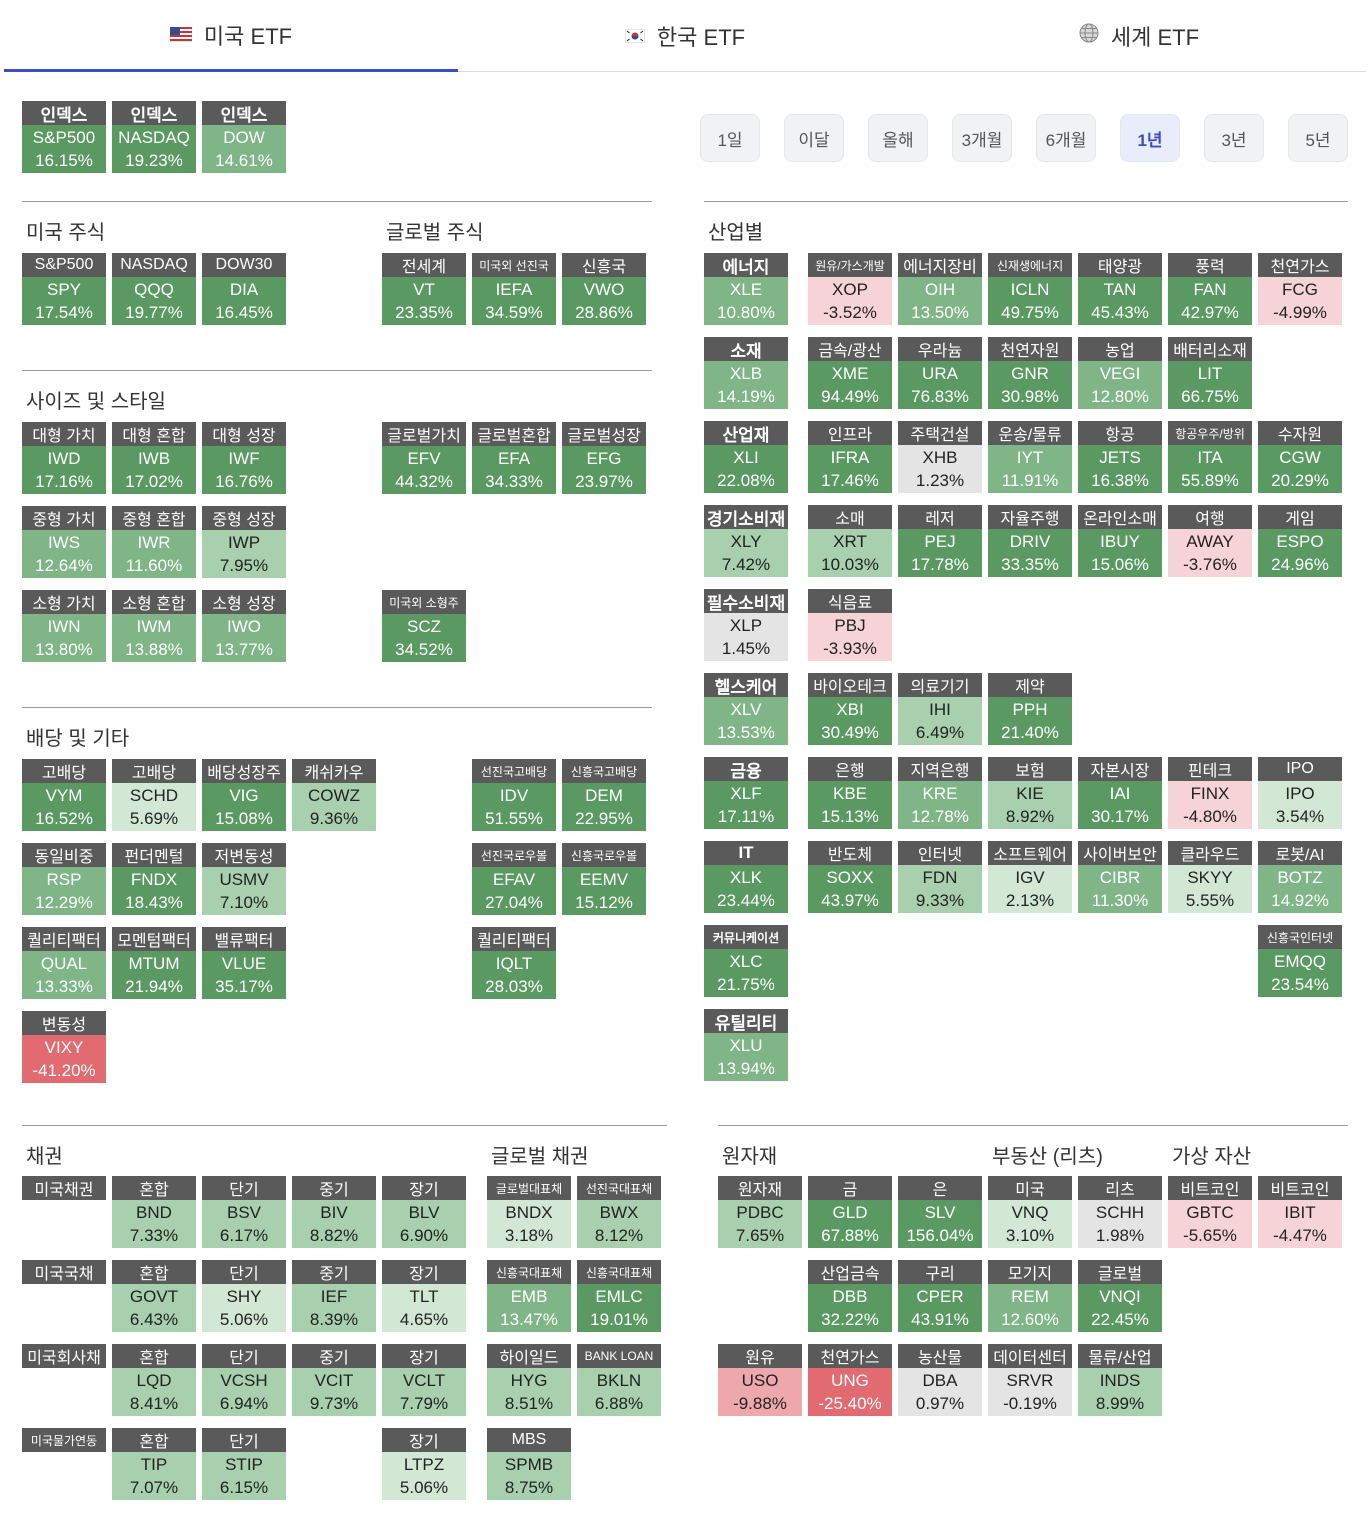 The image size is (1370, 1532). What do you see at coordinates (850, 877) in the screenshot?
I see `etf-card: 반도체 SOXX 43.97%` at bounding box center [850, 877].